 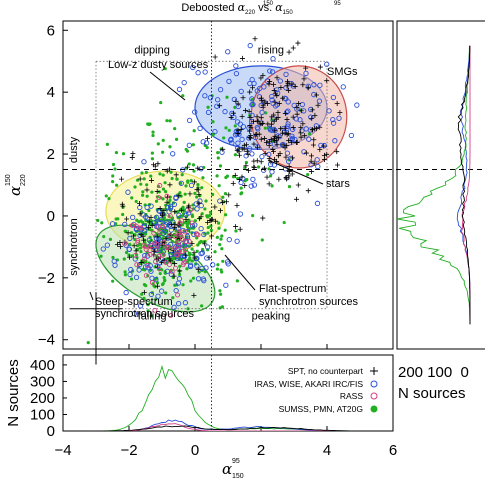 I want to click on legend-label: SPT, no counterpart, so click(x=326, y=371).